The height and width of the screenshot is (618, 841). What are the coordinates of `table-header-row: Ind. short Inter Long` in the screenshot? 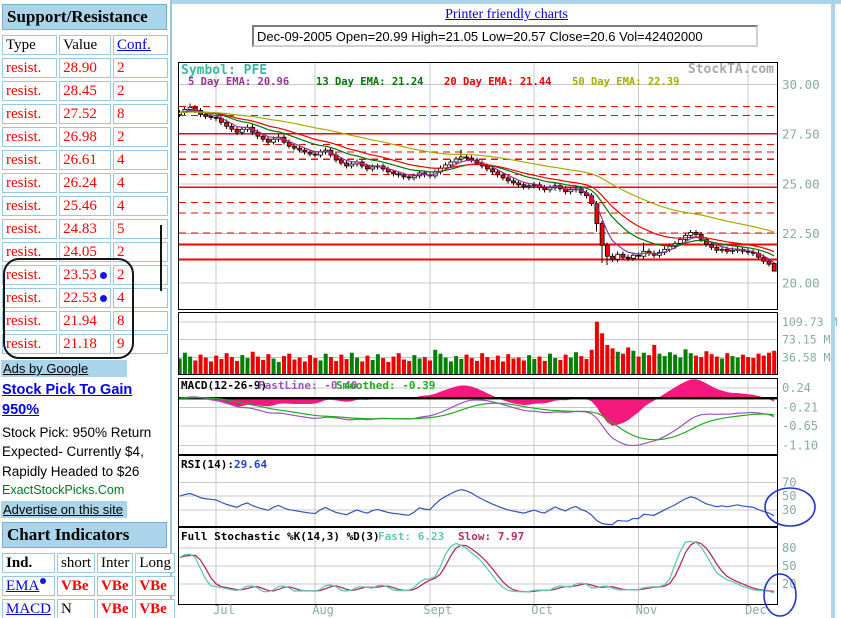 It's located at (89, 563).